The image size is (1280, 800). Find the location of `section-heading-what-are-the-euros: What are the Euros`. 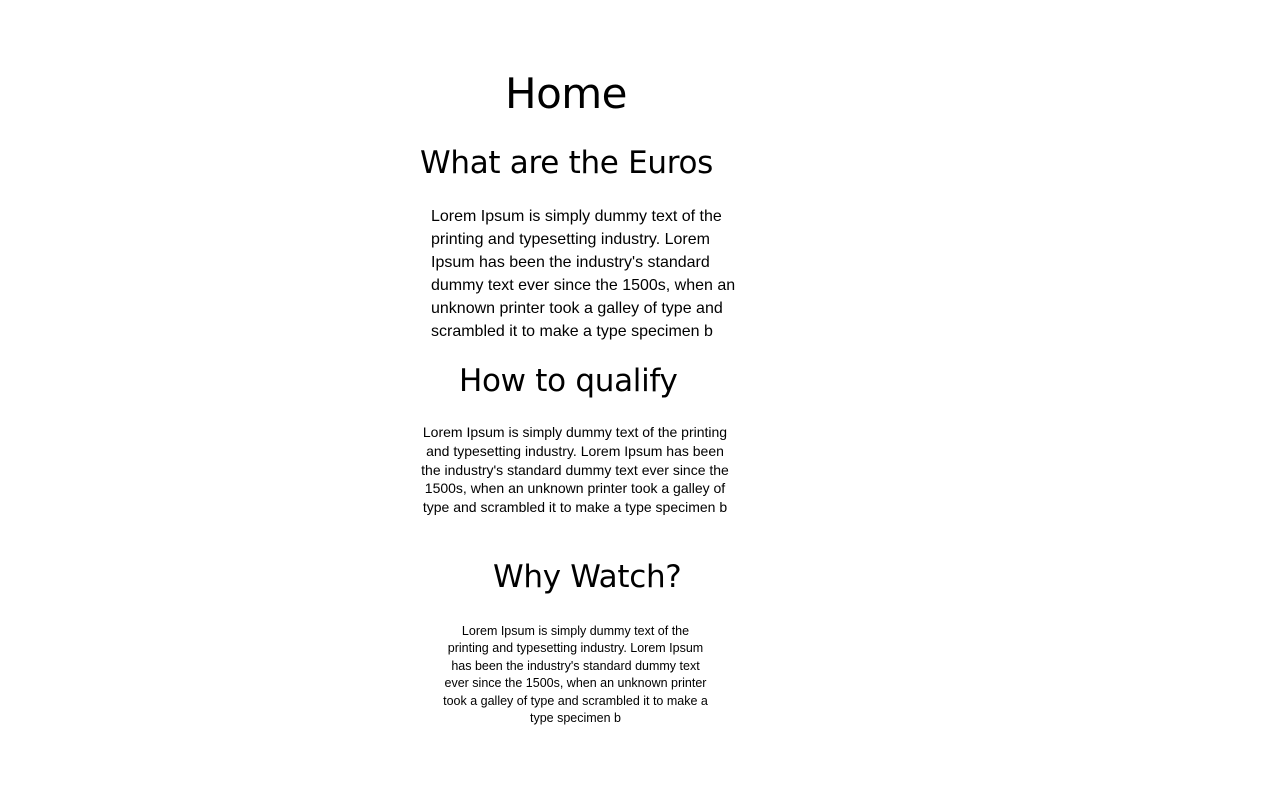

section-heading-what-are-the-euros: What are the Euros is located at coordinates (567, 163).